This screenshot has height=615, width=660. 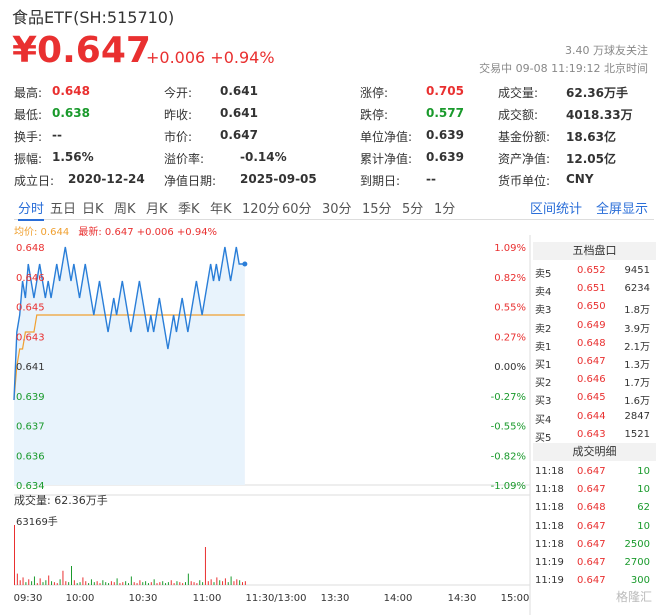 I want to click on stat-value: 0.639, so click(x=445, y=135).